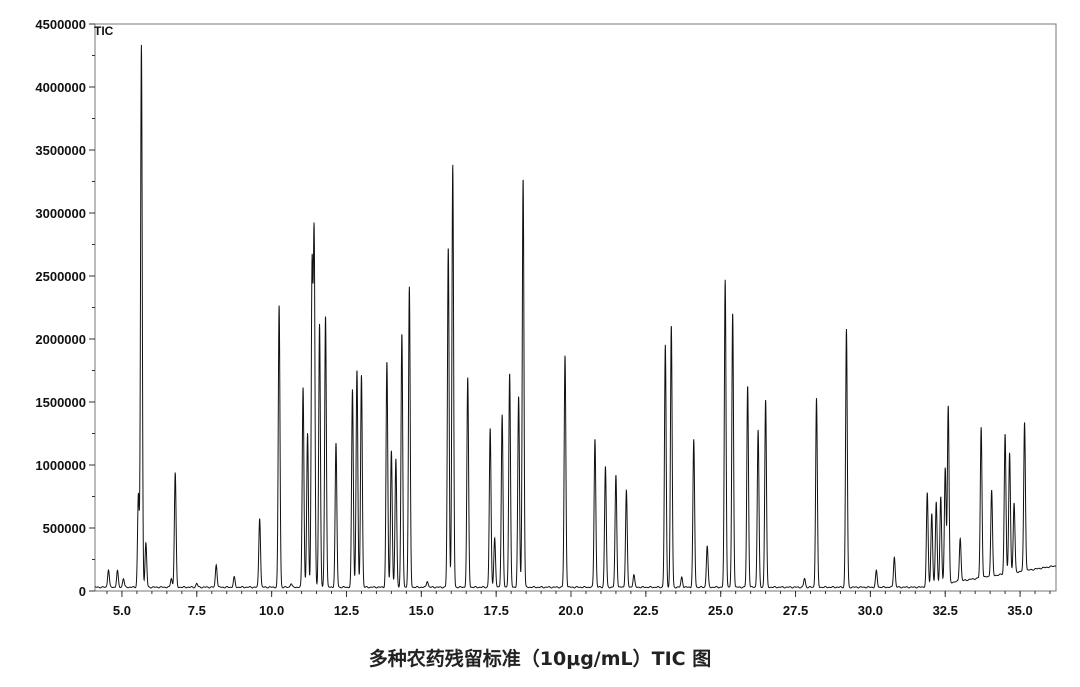  What do you see at coordinates (570, 610) in the screenshot?
I see `x-tick-label: 20.0` at bounding box center [570, 610].